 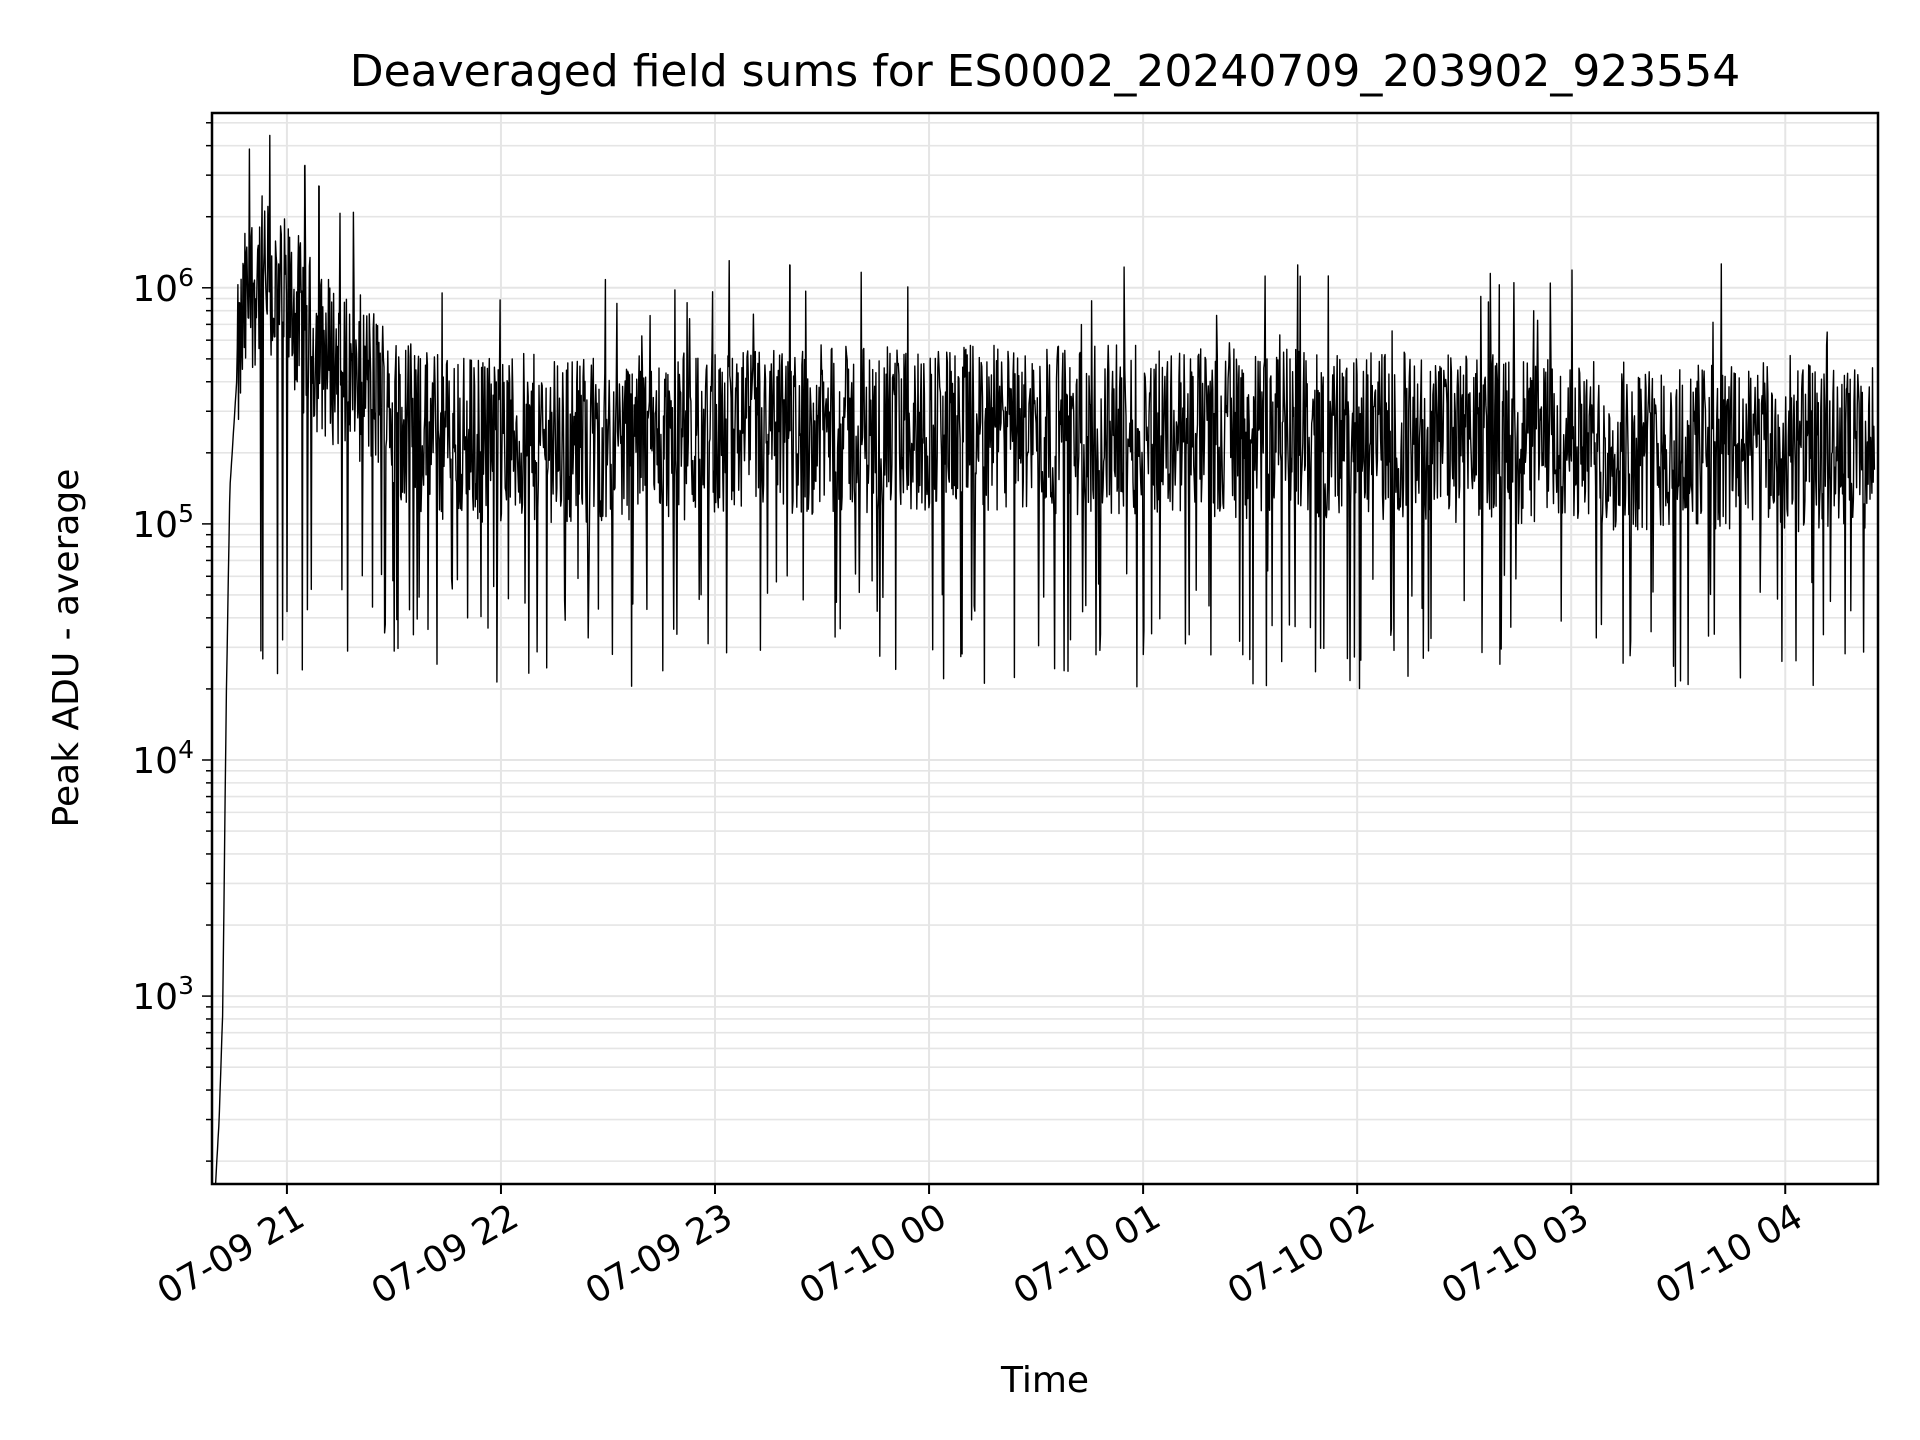 What do you see at coordinates (172, 642) in the screenshot?
I see `y-axis: 10³ 10⁴ 10⁵ 10⁶` at bounding box center [172, 642].